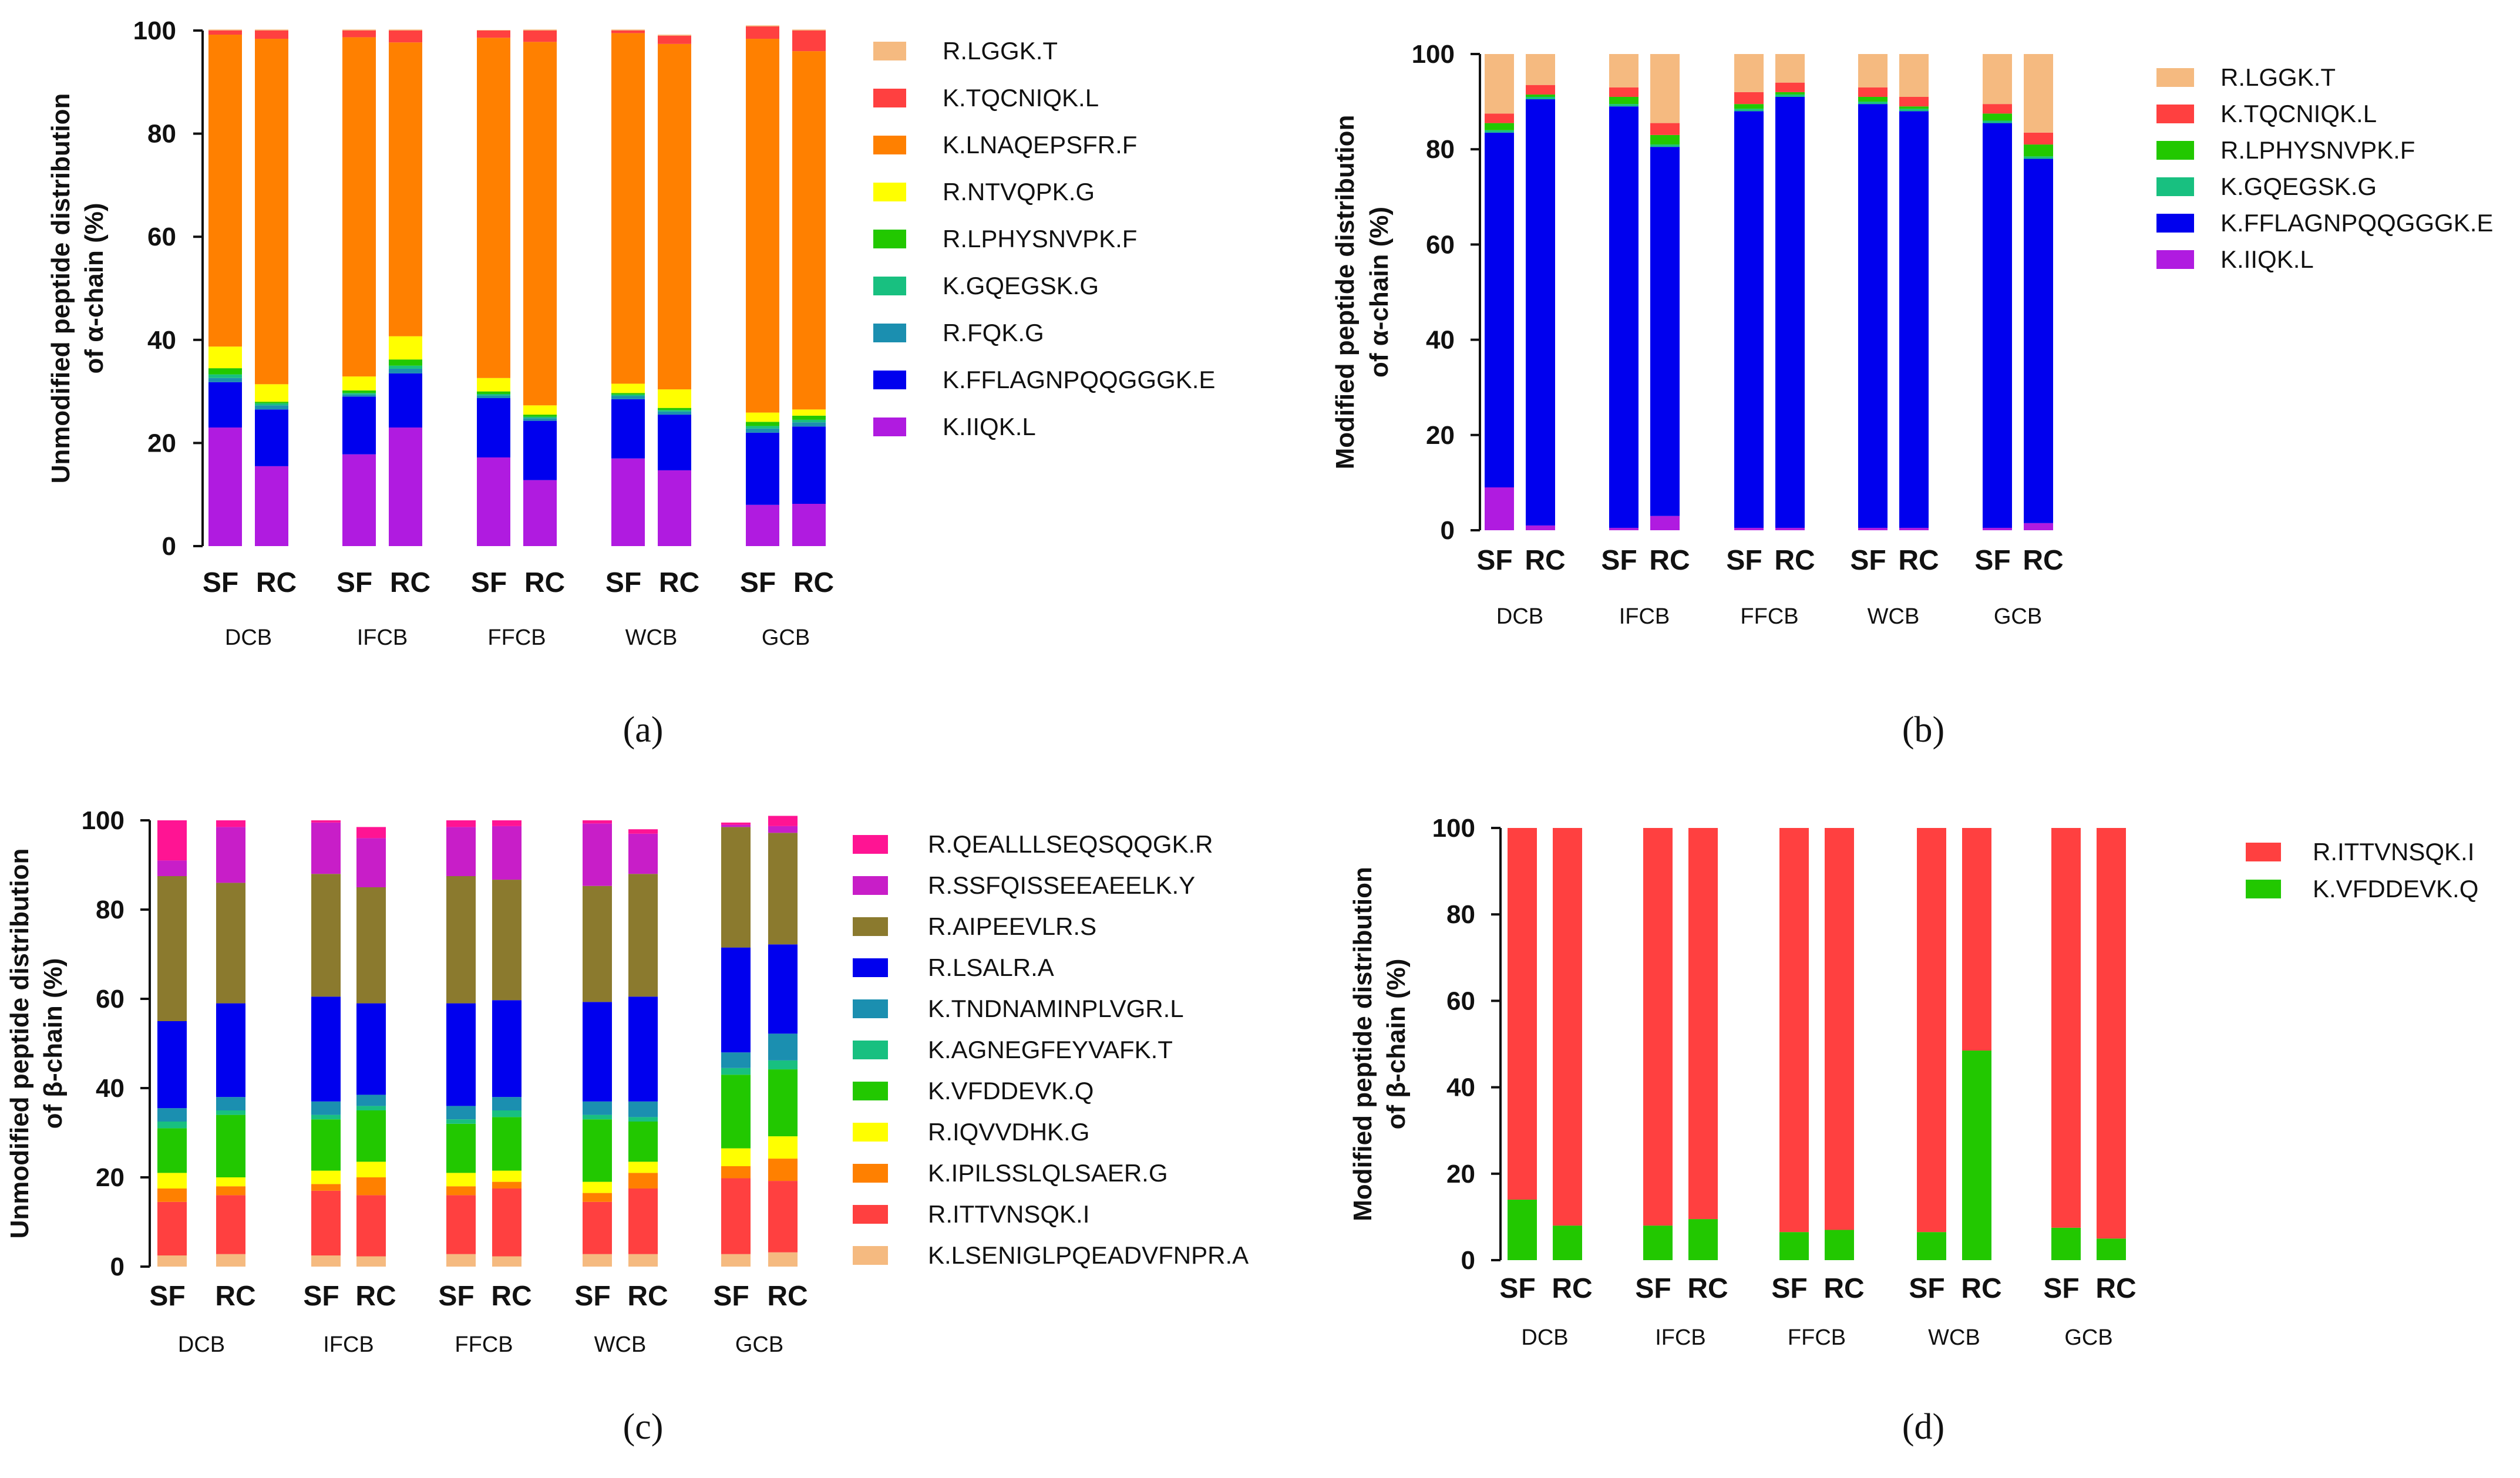 The width and height of the screenshot is (2520, 1478). What do you see at coordinates (1440, 435) in the screenshot?
I see `y-tick-label: 20` at bounding box center [1440, 435].